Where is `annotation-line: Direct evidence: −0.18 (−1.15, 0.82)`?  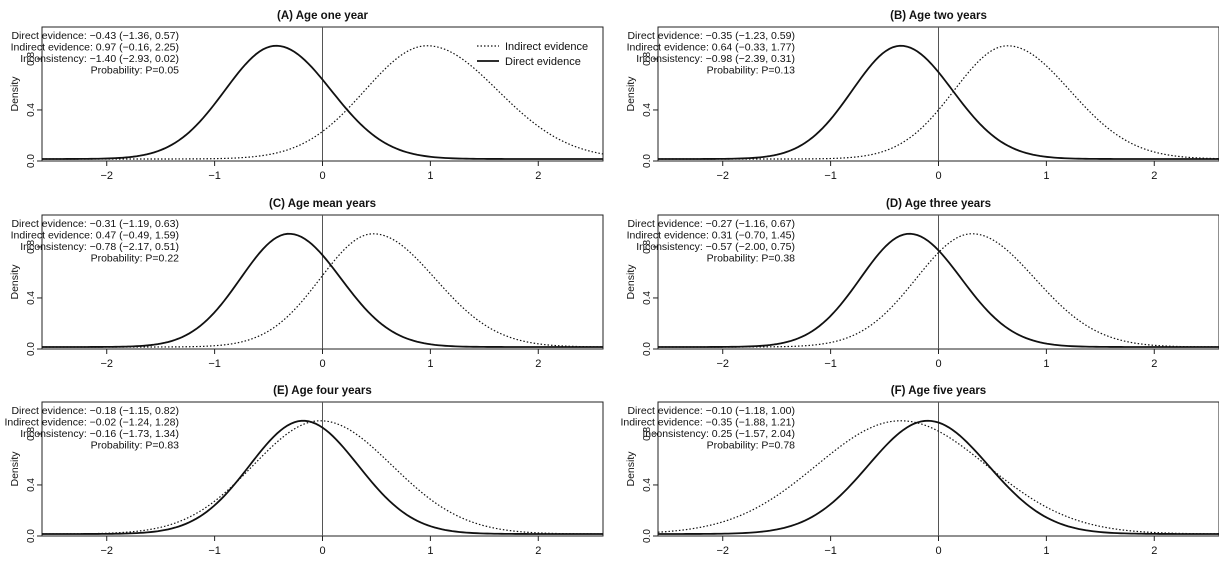 annotation-line: Direct evidence: −0.18 (−1.15, 0.82) is located at coordinates (95, 411).